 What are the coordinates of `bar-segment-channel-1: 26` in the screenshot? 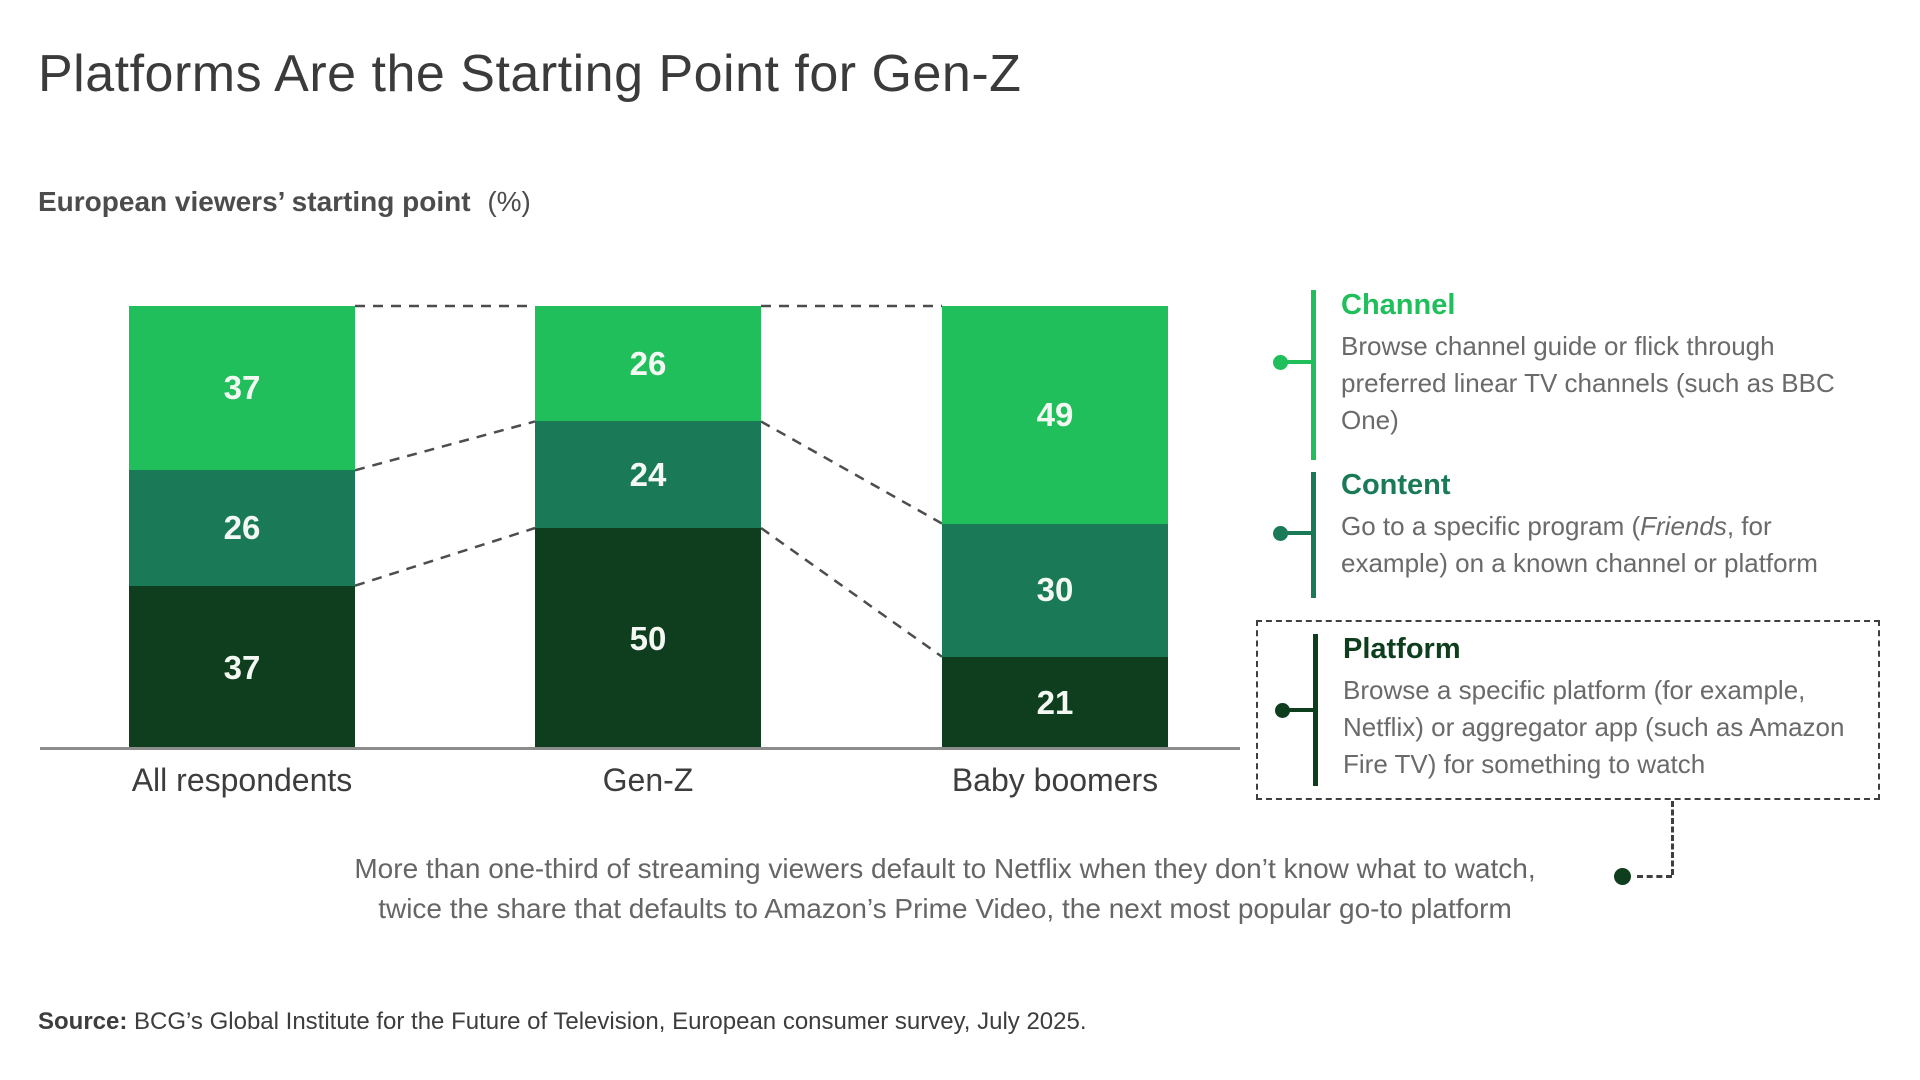 It's located at (648, 364).